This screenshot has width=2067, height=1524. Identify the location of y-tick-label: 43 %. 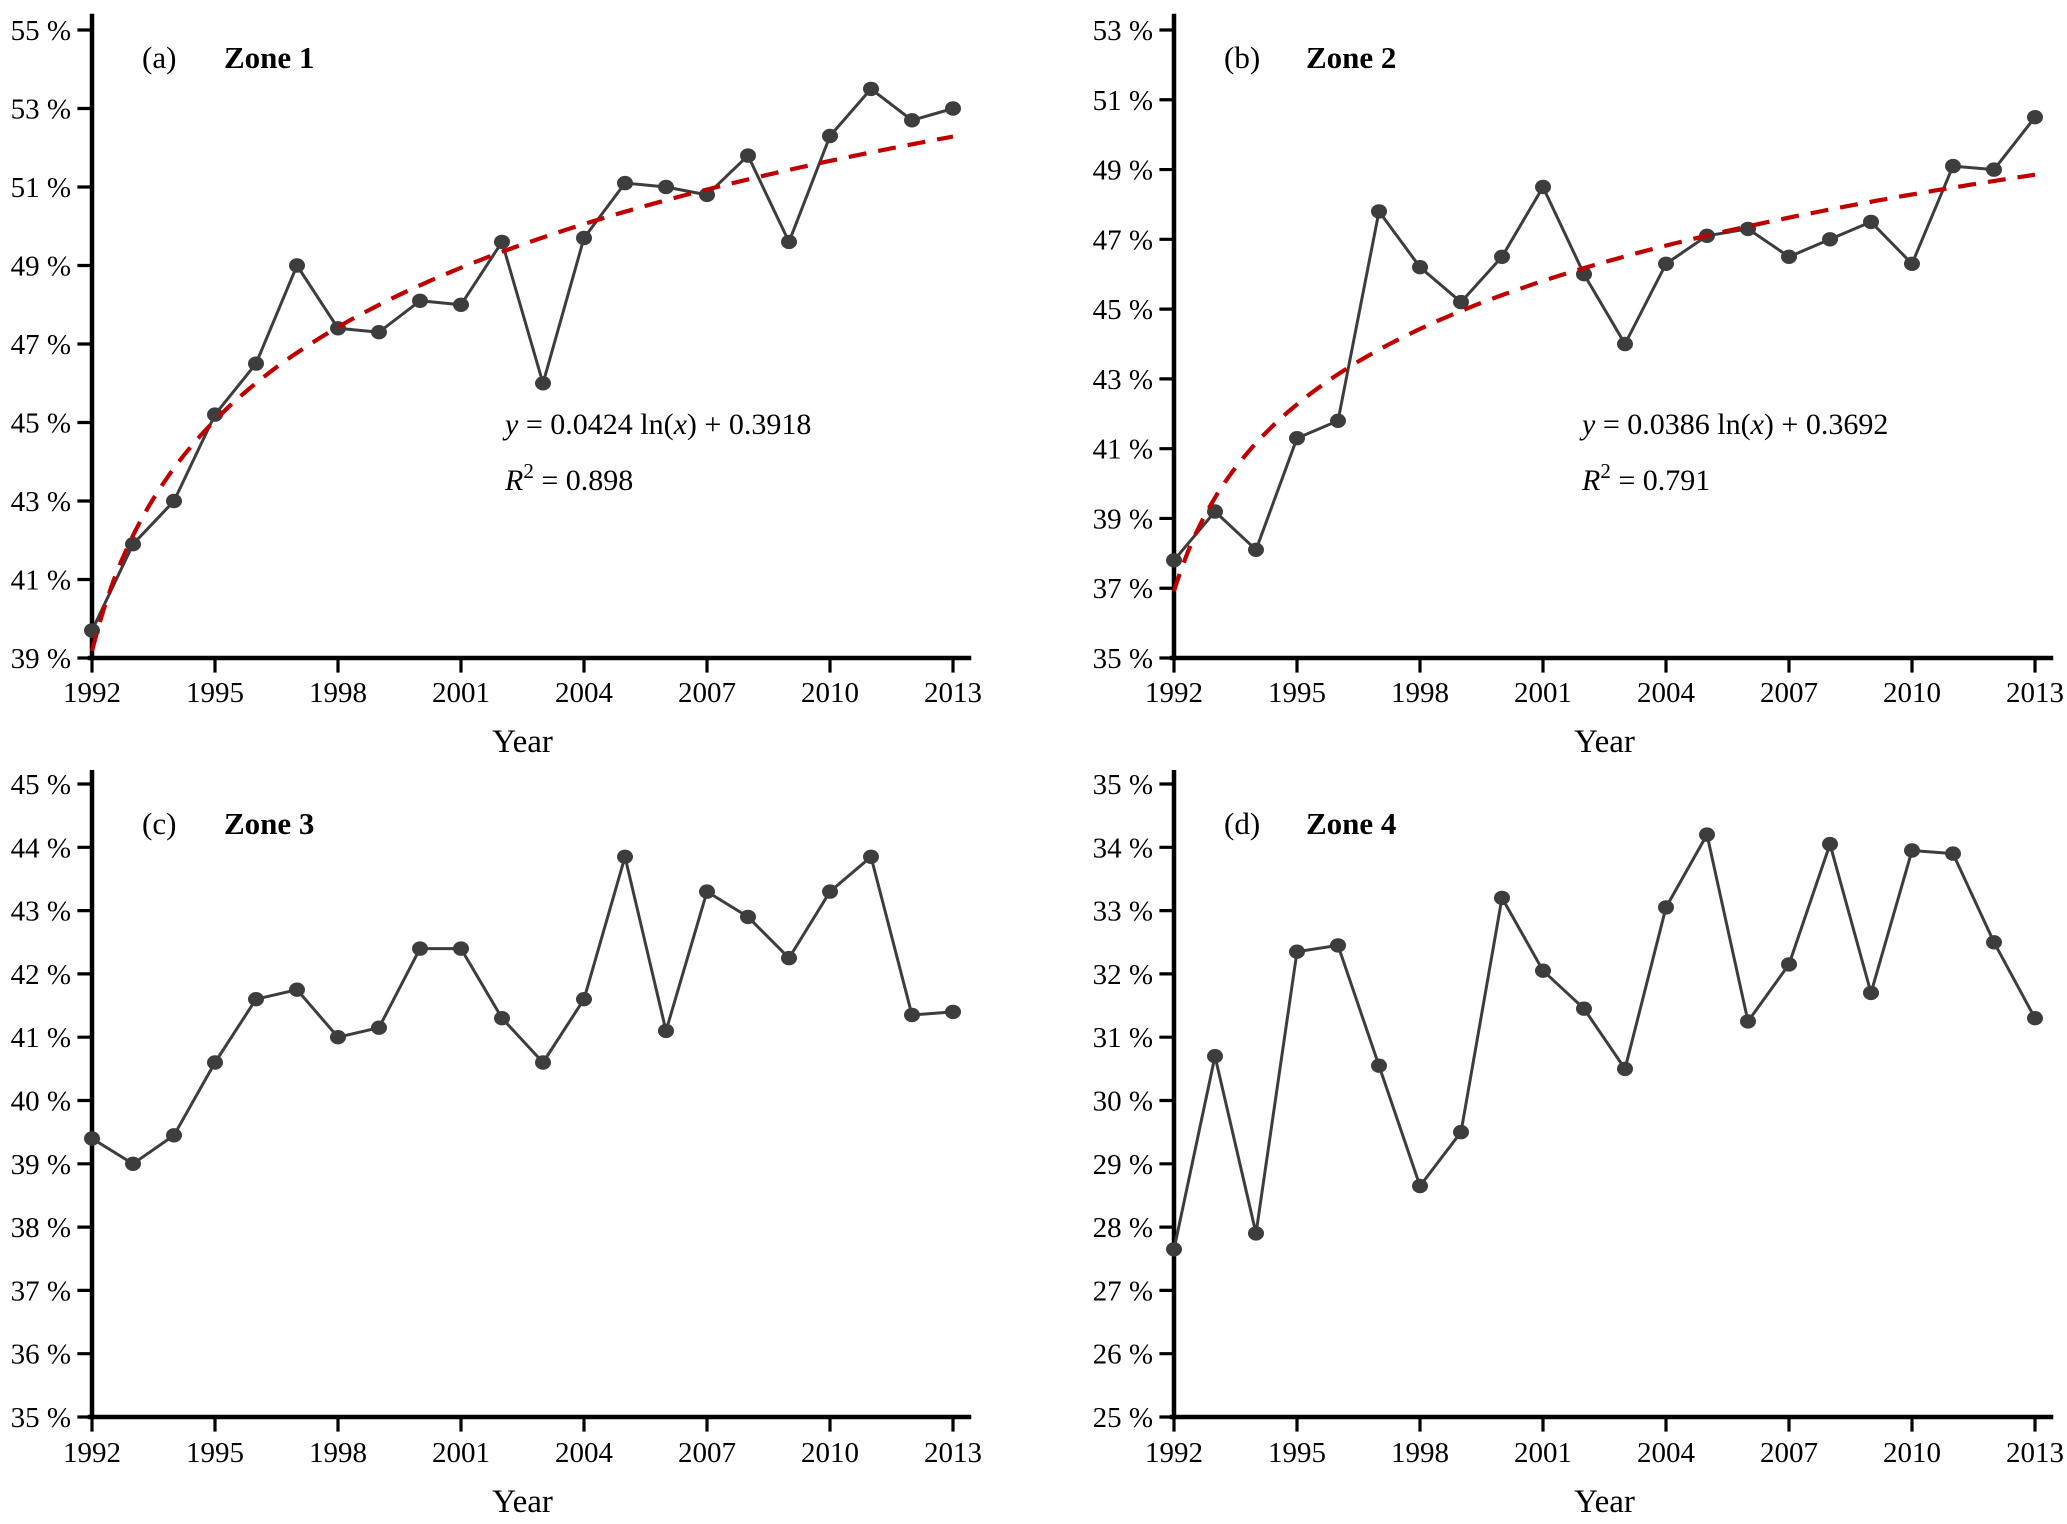
(41, 912).